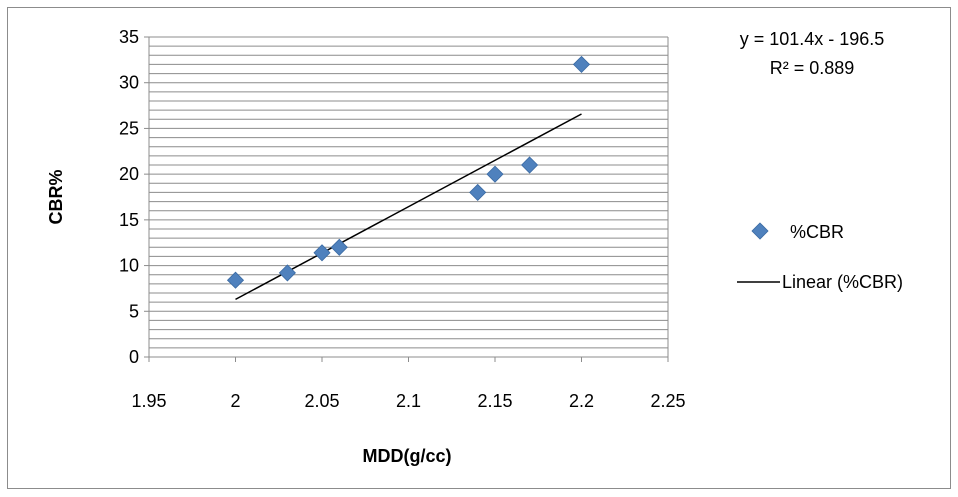 Image resolution: width=958 pixels, height=497 pixels. What do you see at coordinates (129, 128) in the screenshot?
I see `y-tick-label: 25` at bounding box center [129, 128].